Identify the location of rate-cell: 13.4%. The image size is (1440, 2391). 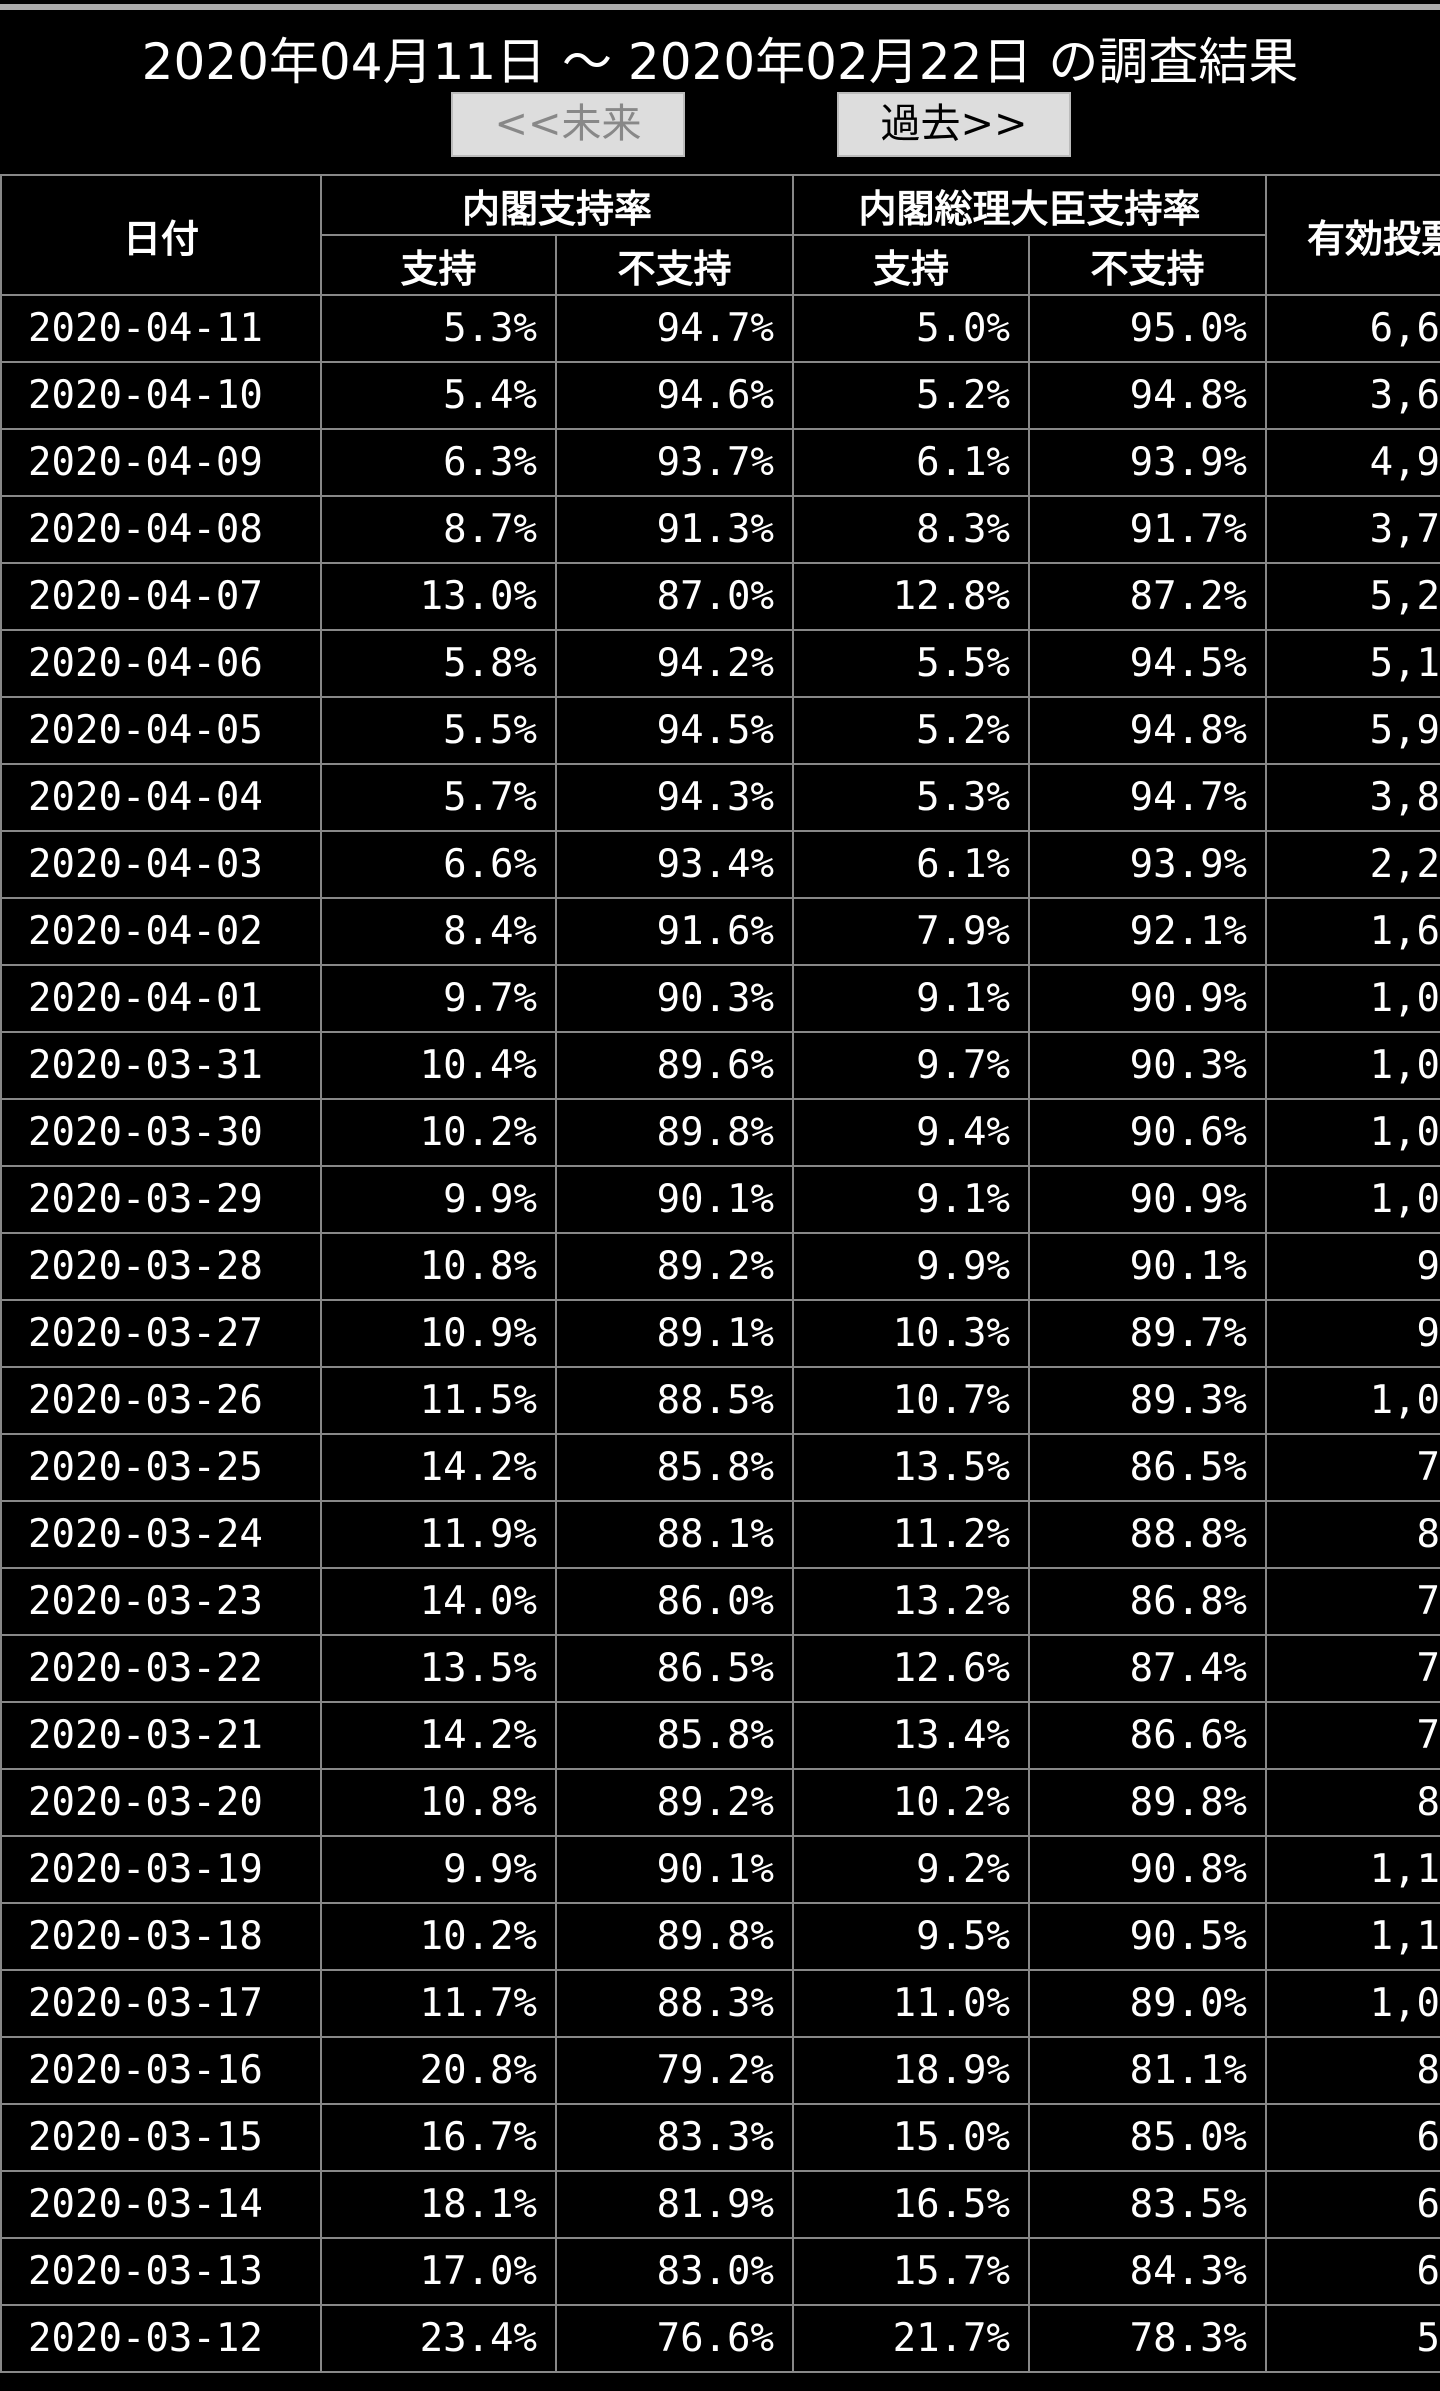
(911, 1735).